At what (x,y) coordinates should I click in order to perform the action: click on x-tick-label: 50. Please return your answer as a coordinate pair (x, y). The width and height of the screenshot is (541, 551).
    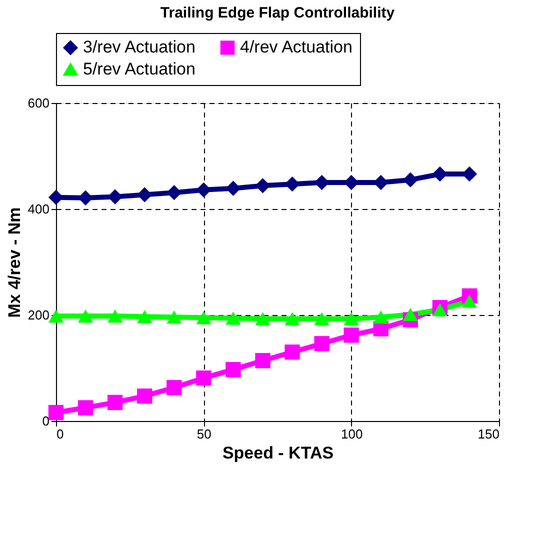
    Looking at the image, I should click on (204, 434).